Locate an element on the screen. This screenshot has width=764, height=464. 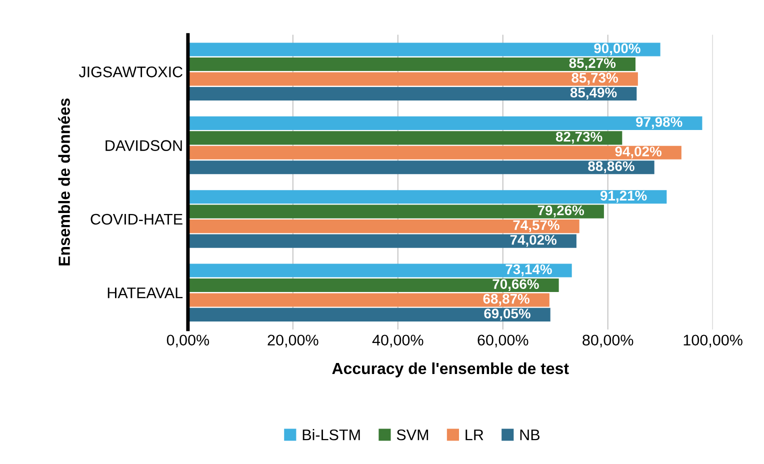
data-label: 91,21% is located at coordinates (623, 196).